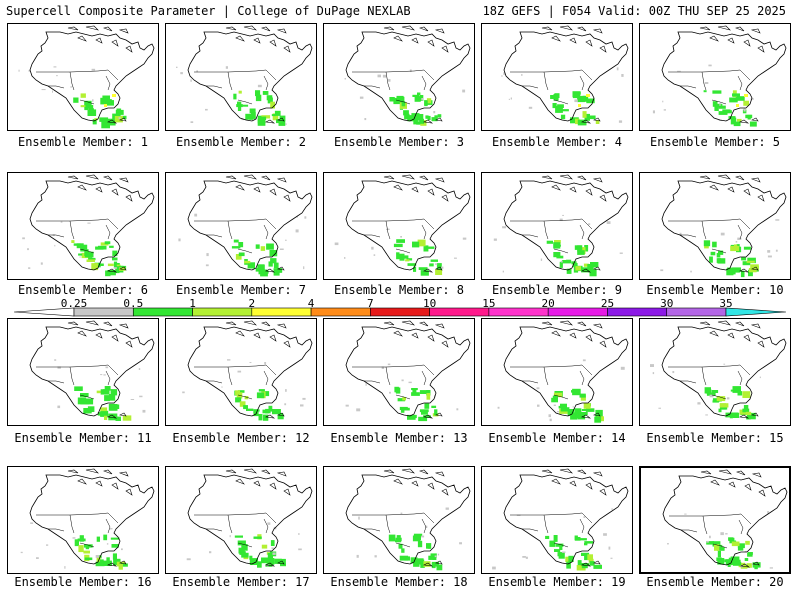 Image resolution: width=800 pixels, height=600 pixels. Describe the element at coordinates (667, 303) in the screenshot. I see `colorbar-tick-label: 30` at that location.